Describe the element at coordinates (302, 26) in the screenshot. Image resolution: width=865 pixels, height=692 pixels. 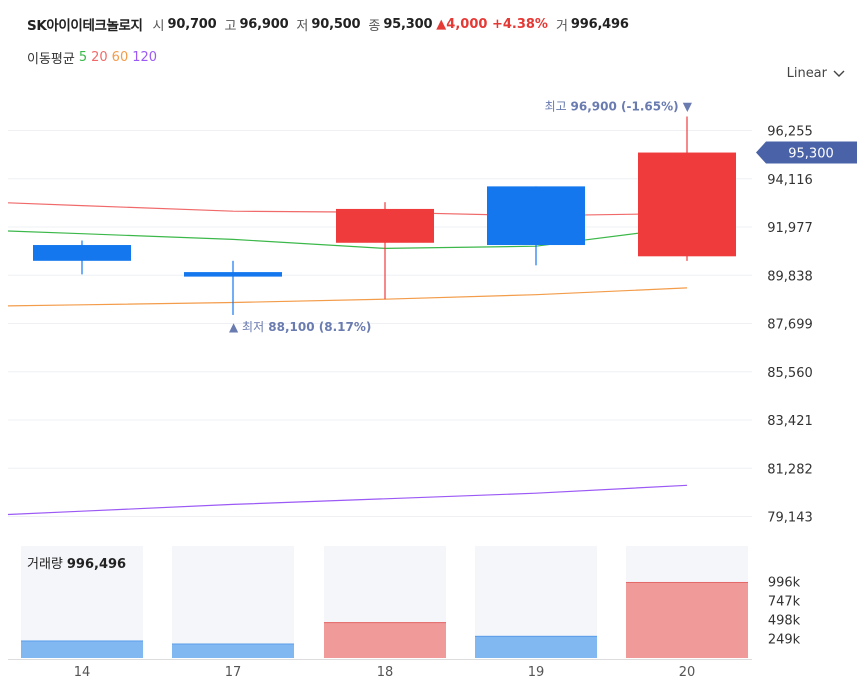
I see `low-label: 저` at that location.